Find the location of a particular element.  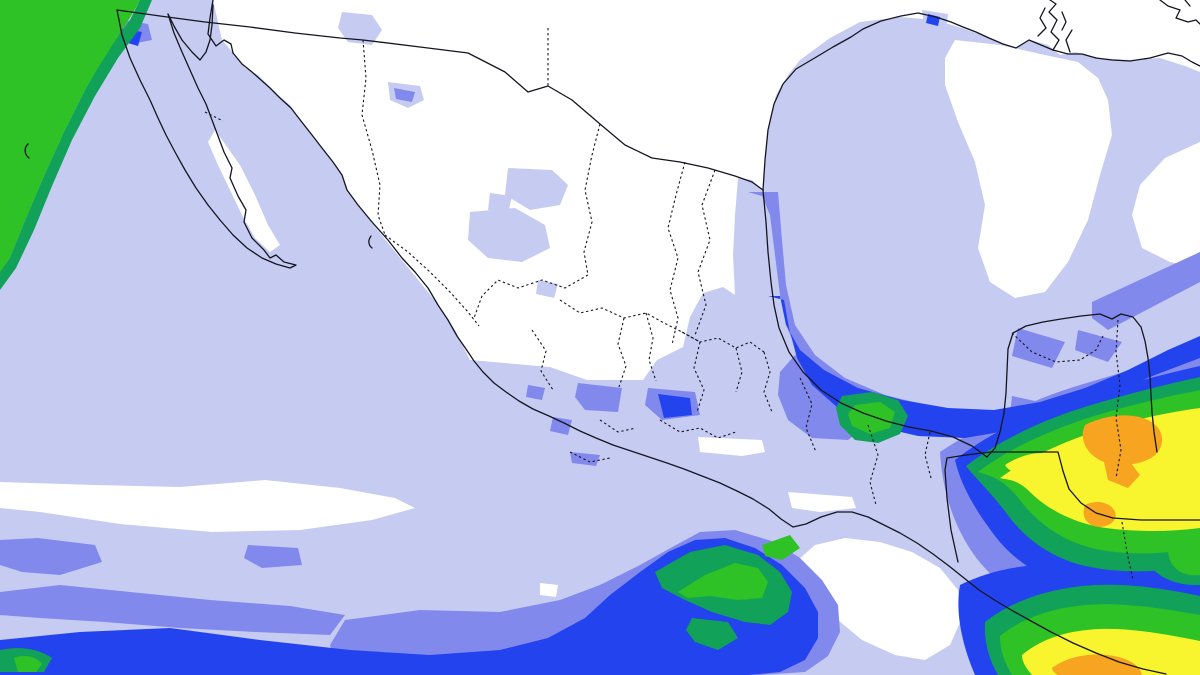

baja-california-coast is located at coordinates (206, 139).